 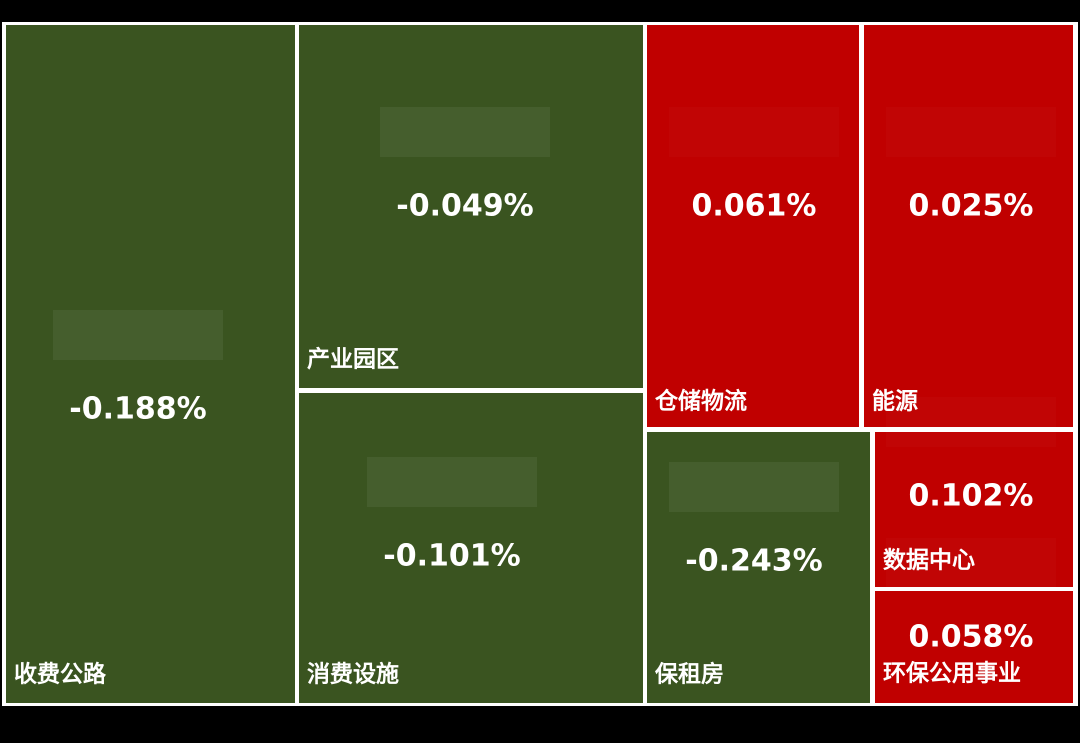 What do you see at coordinates (137, 409) in the screenshot?
I see `value-label: -0.188%` at bounding box center [137, 409].